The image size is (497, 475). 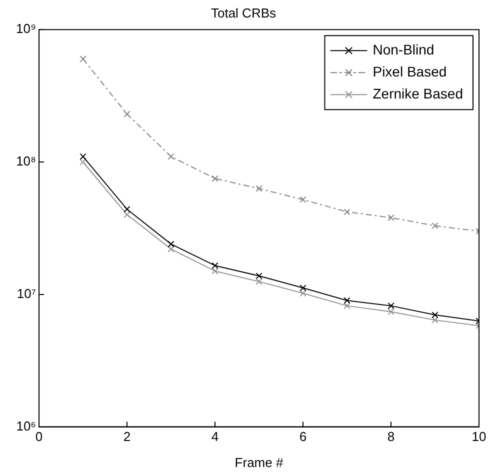 What do you see at coordinates (259, 462) in the screenshot?
I see `x-axis-title: Frame #` at bounding box center [259, 462].